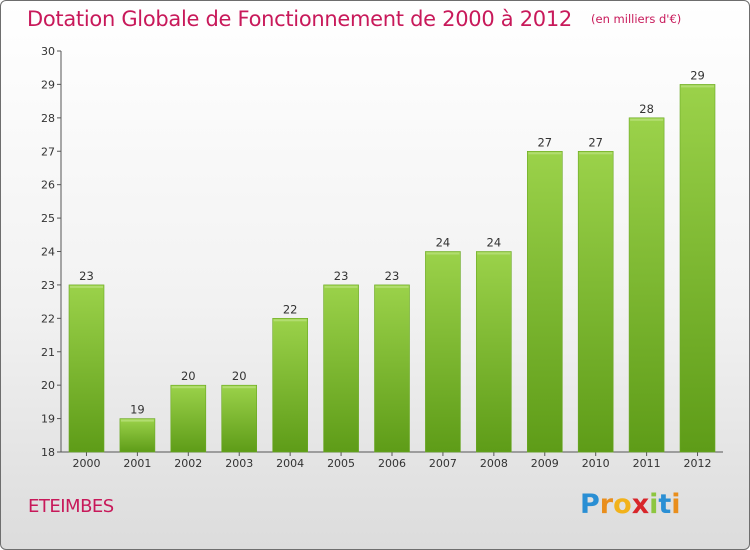 This screenshot has width=750, height=550. What do you see at coordinates (239, 463) in the screenshot?
I see `x-tick-label: 2003` at bounding box center [239, 463].